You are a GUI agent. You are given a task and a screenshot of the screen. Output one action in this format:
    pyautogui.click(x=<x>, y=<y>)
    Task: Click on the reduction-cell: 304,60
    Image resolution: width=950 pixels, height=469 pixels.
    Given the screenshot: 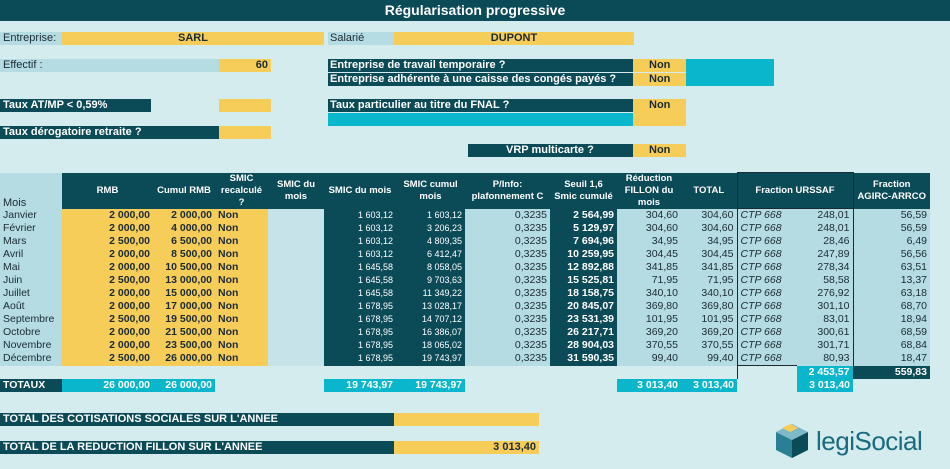 What is the action you would take?
    pyautogui.click(x=649, y=228)
    